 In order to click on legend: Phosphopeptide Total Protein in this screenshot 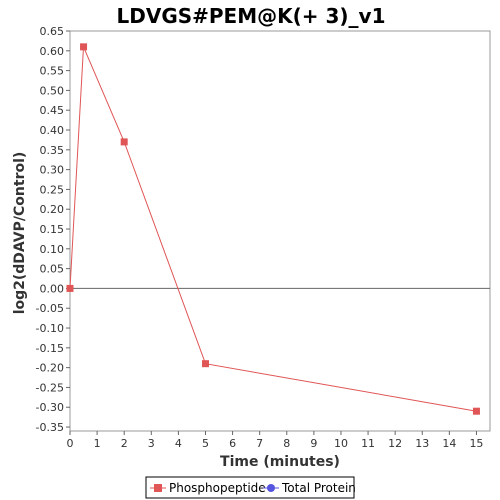, I will do `click(250, 487)`.